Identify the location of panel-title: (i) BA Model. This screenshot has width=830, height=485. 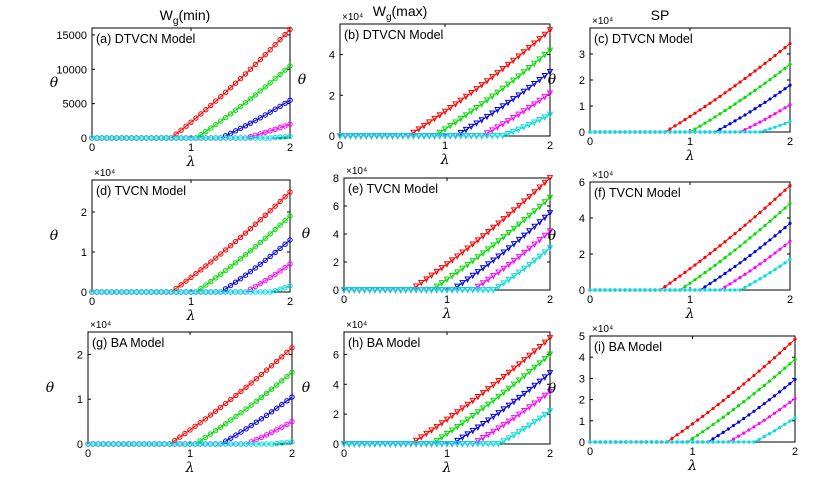
(628, 347).